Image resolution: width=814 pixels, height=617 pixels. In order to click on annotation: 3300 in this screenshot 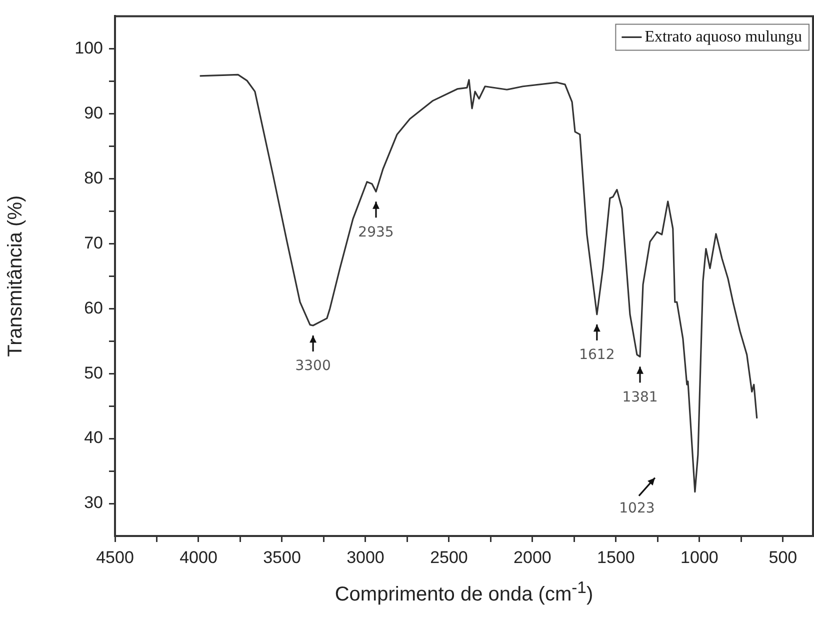, I will do `click(313, 366)`.